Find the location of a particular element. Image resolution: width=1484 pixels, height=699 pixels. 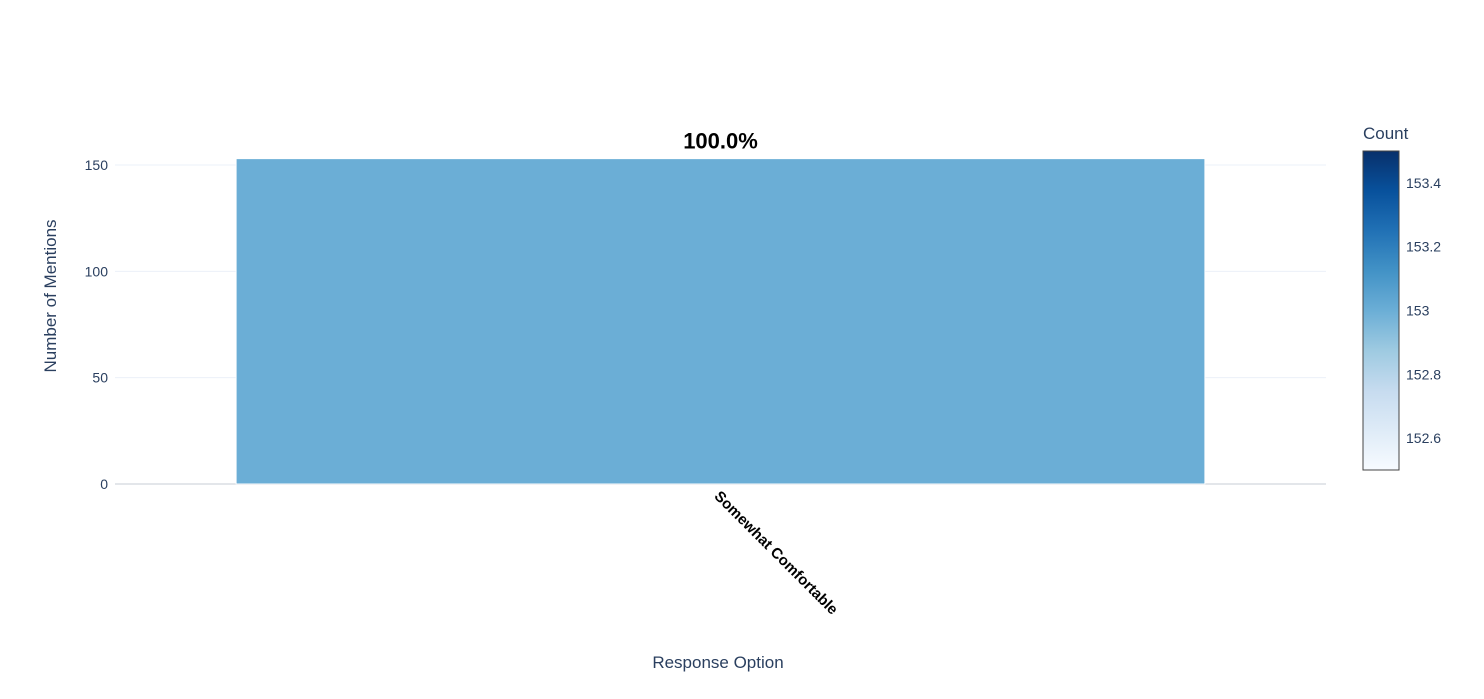

y-tick-label: 0 is located at coordinates (104, 484).